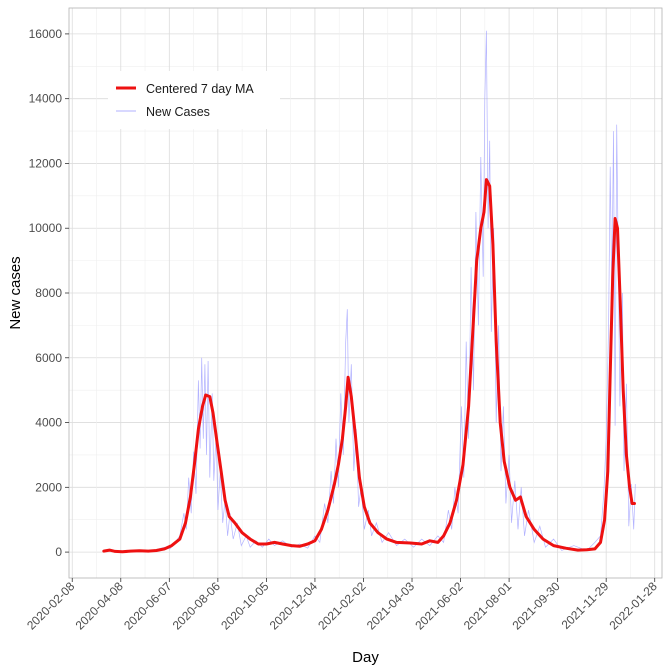 The image size is (672, 672). What do you see at coordinates (365, 657) in the screenshot?
I see `x-axis-title: Day` at bounding box center [365, 657].